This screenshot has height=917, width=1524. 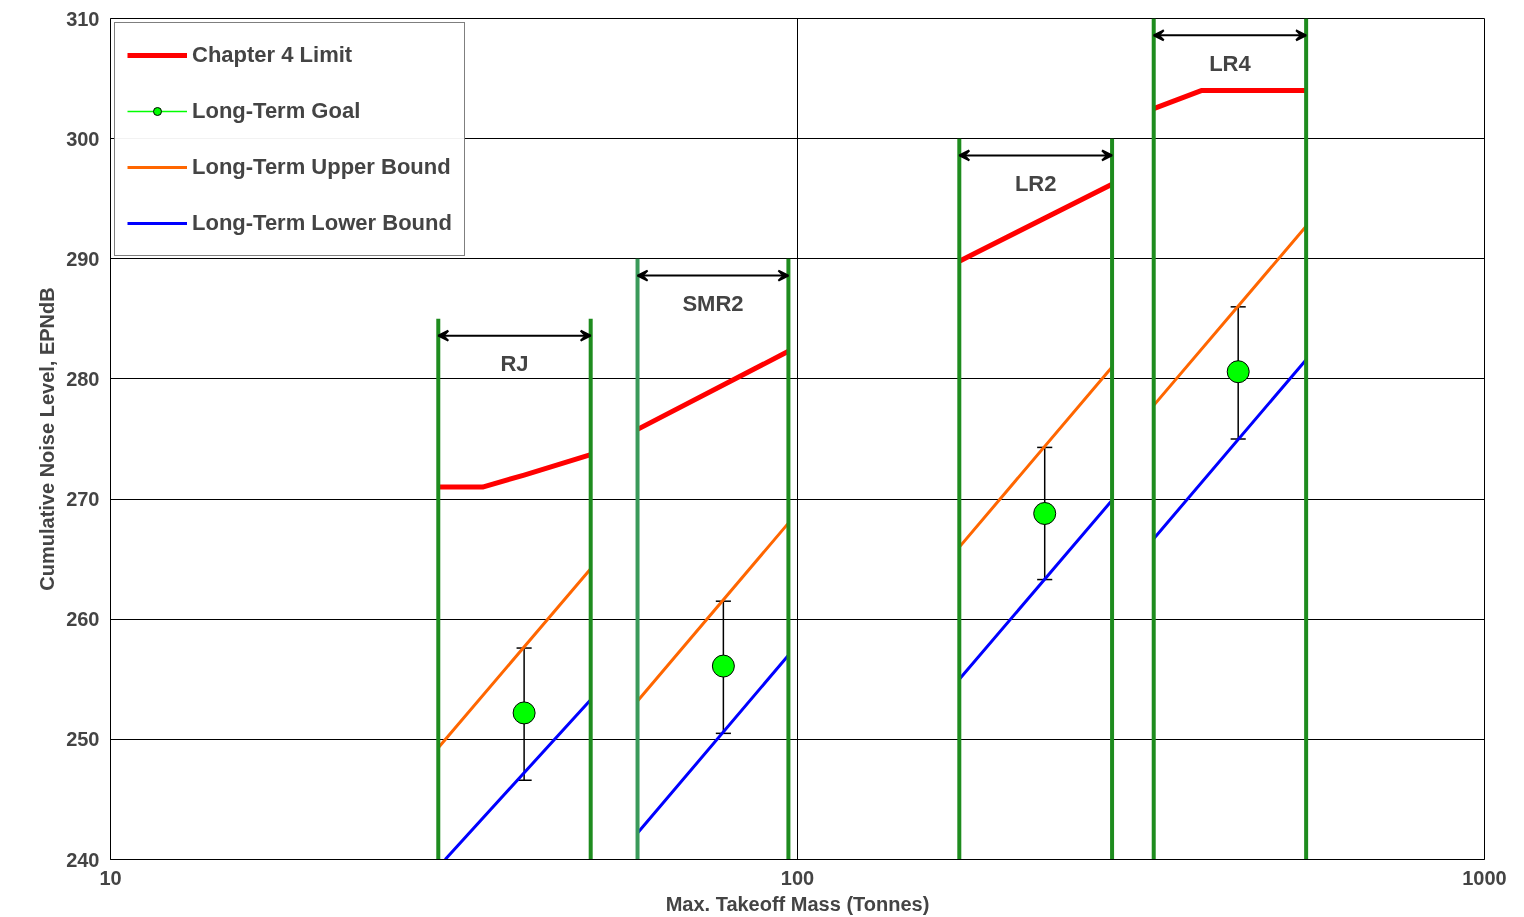 I want to click on y-tick-label: 280, so click(x=83, y=378).